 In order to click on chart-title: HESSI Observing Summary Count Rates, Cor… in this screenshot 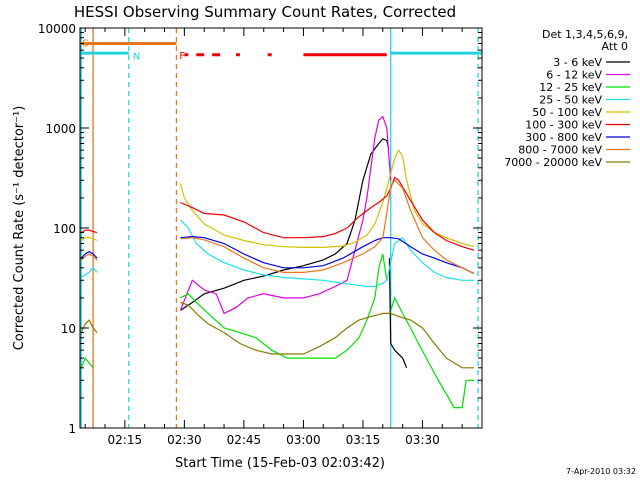, I will do `click(265, 12)`.